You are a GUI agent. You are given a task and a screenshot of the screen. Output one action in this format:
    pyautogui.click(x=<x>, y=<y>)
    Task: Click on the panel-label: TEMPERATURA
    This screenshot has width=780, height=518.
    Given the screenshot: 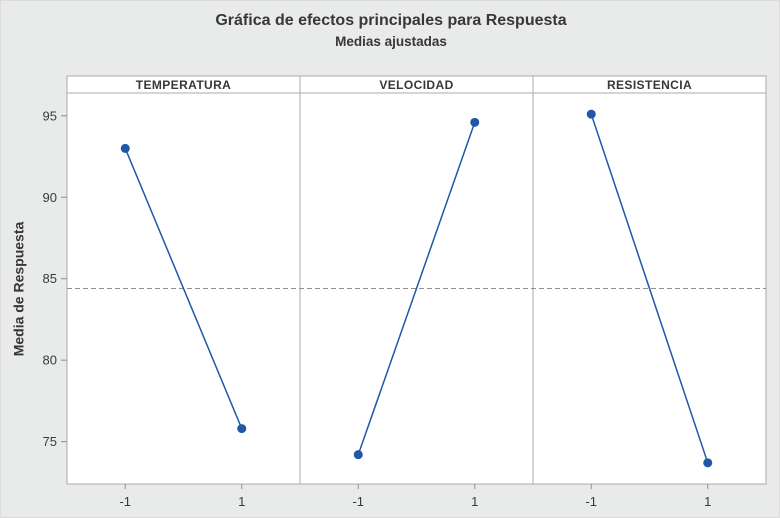 What is the action you would take?
    pyautogui.click(x=184, y=85)
    